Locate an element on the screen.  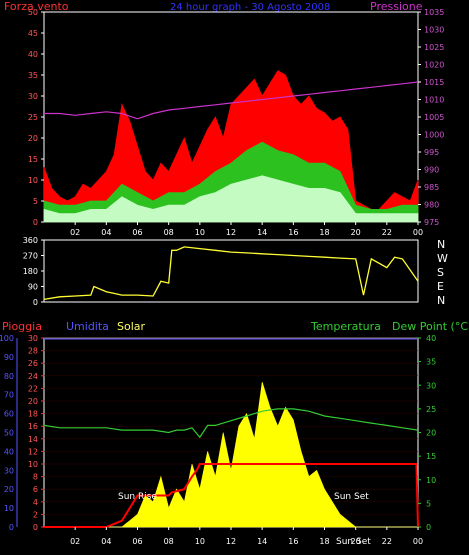
wind-tick-label: 30 is located at coordinates (33, 96).